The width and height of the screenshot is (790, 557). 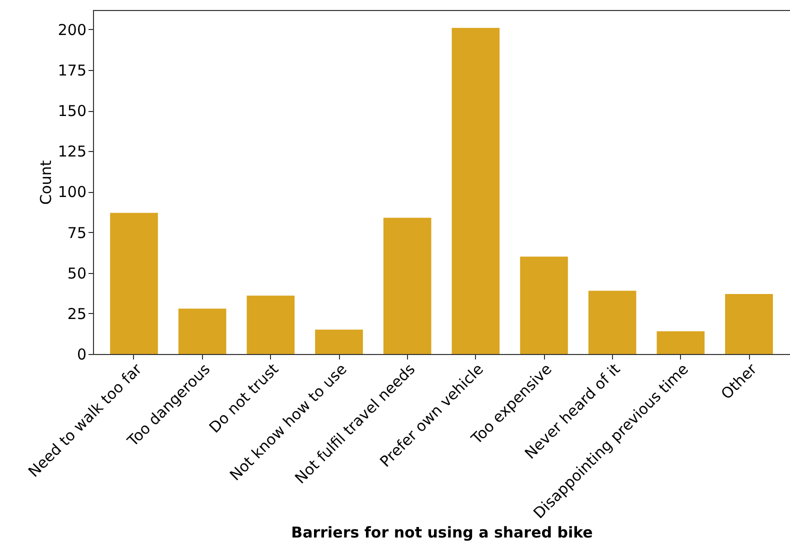 I want to click on y-tick-label: 100, so click(x=72, y=192).